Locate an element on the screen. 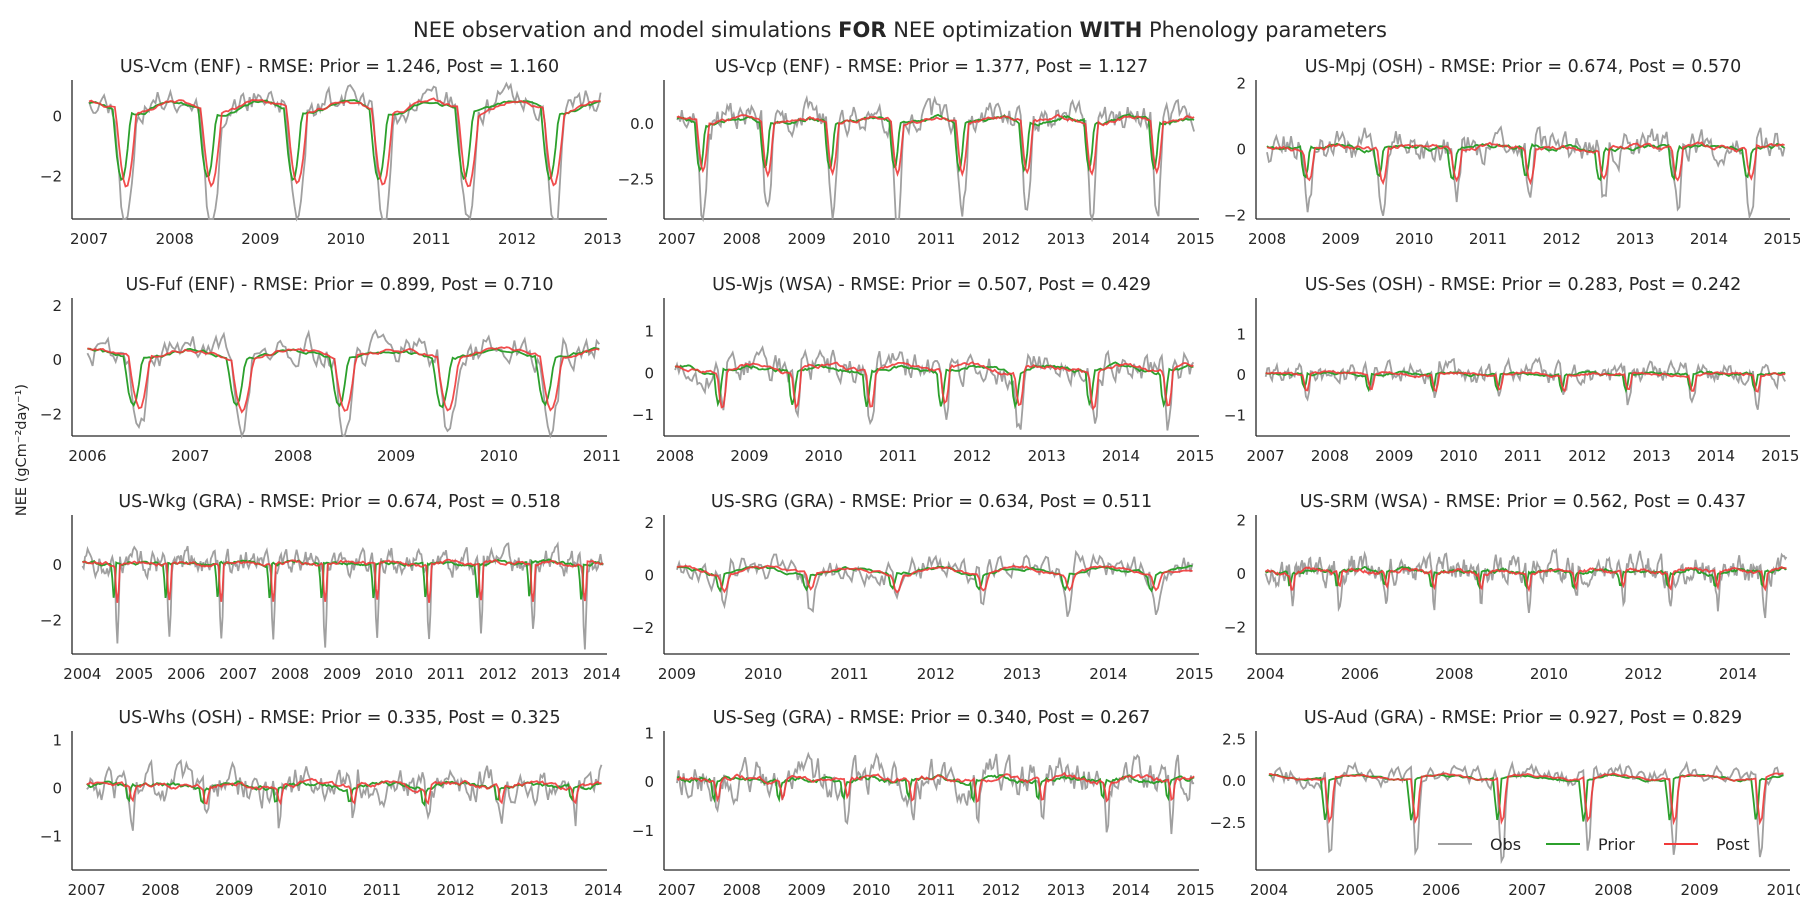 This screenshot has width=1800, height=906. legend: Obs Prior Post is located at coordinates (1593, 844).